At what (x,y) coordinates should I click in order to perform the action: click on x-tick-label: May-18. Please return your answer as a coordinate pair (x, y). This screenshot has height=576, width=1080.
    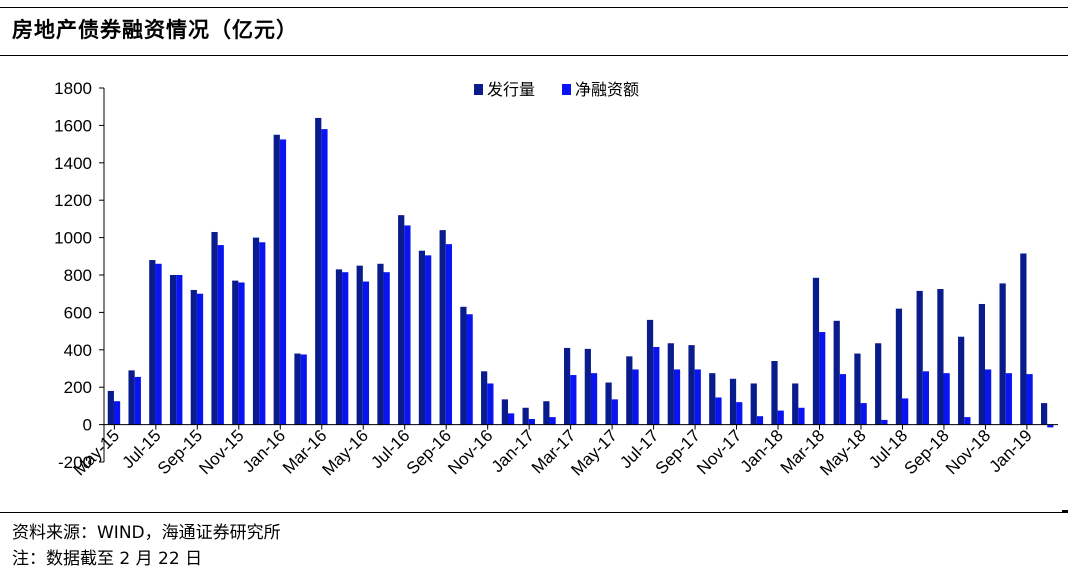
    Looking at the image, I should click on (843, 453).